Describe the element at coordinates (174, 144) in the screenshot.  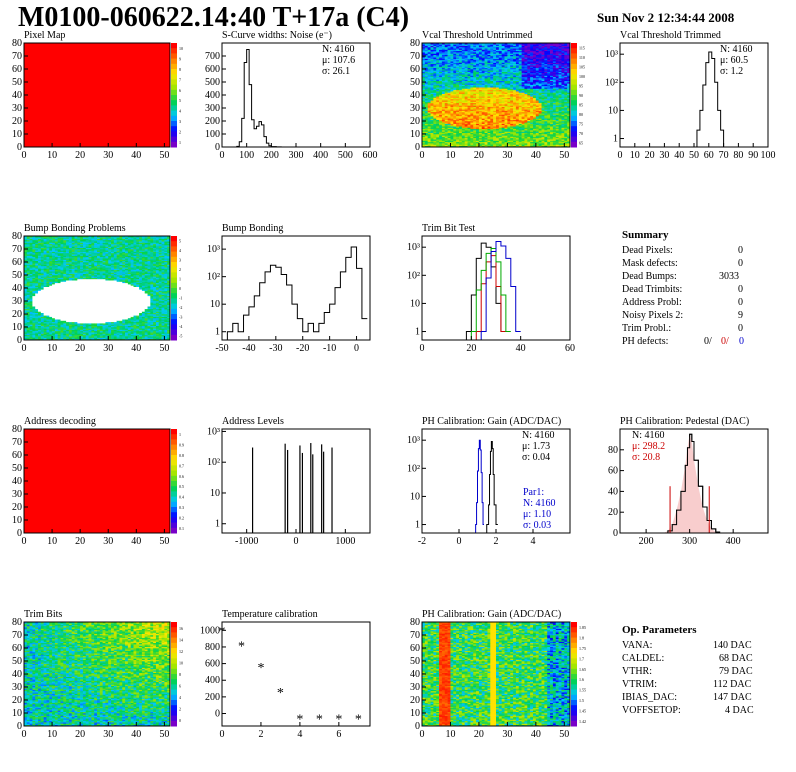
I see `palette-segment` at that location.